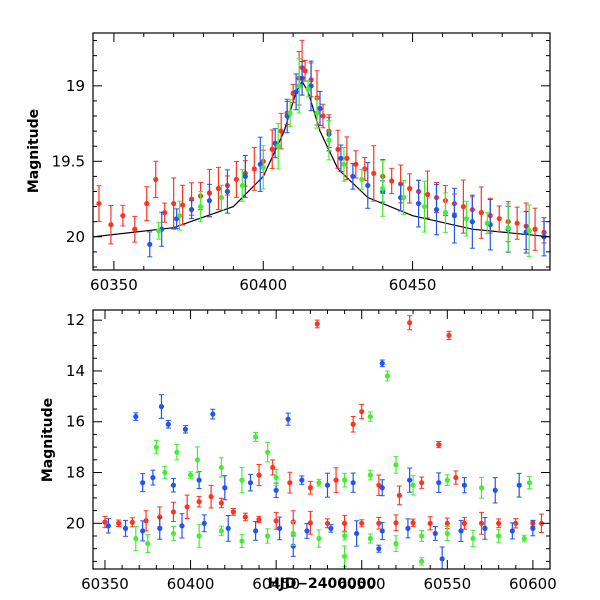  Describe the element at coordinates (68, 161) in the screenshot. I see `y-tick-label: 19.5` at that location.